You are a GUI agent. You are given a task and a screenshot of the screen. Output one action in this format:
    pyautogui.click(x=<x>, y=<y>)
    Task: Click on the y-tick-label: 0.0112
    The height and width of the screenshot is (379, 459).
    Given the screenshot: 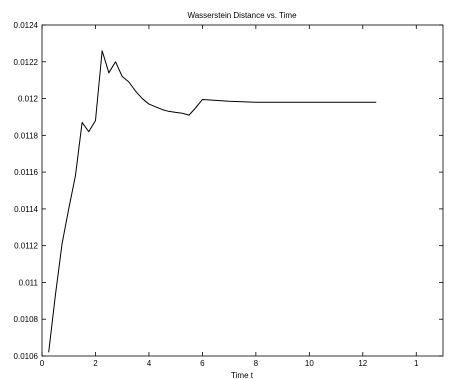 What is the action you would take?
    pyautogui.click(x=26, y=246)
    